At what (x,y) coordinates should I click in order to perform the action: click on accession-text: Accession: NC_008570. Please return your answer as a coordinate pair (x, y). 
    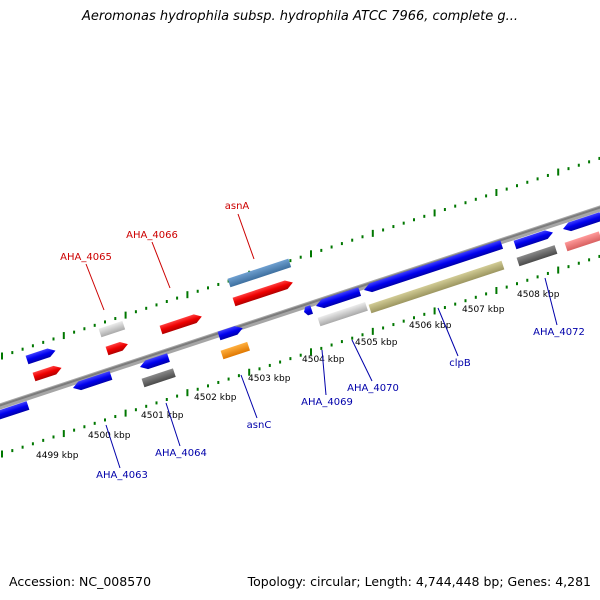
    Looking at the image, I should click on (80, 581).